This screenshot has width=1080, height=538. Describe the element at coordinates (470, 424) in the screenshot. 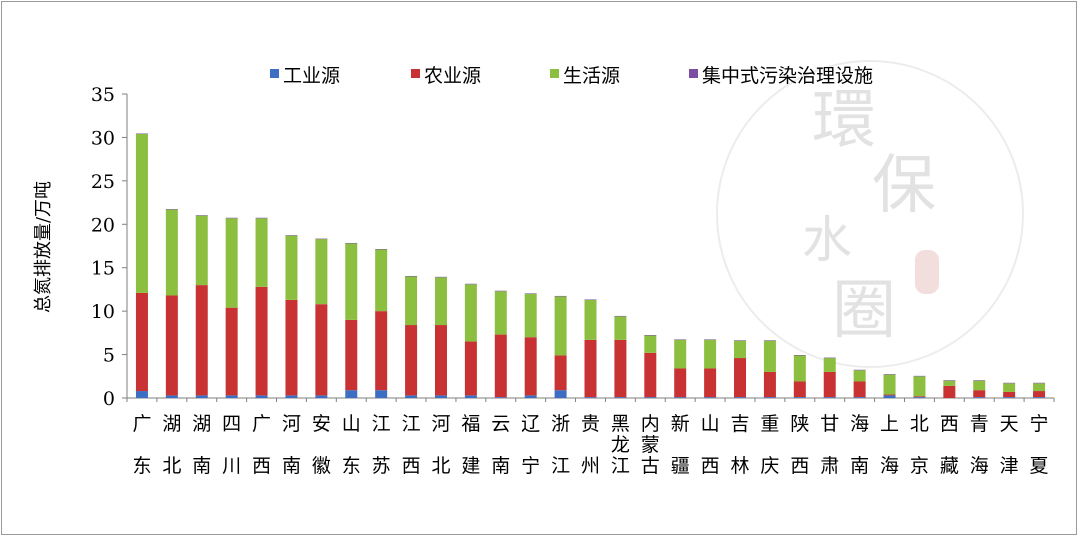

I see `x-tick-label-char: 福` at that location.